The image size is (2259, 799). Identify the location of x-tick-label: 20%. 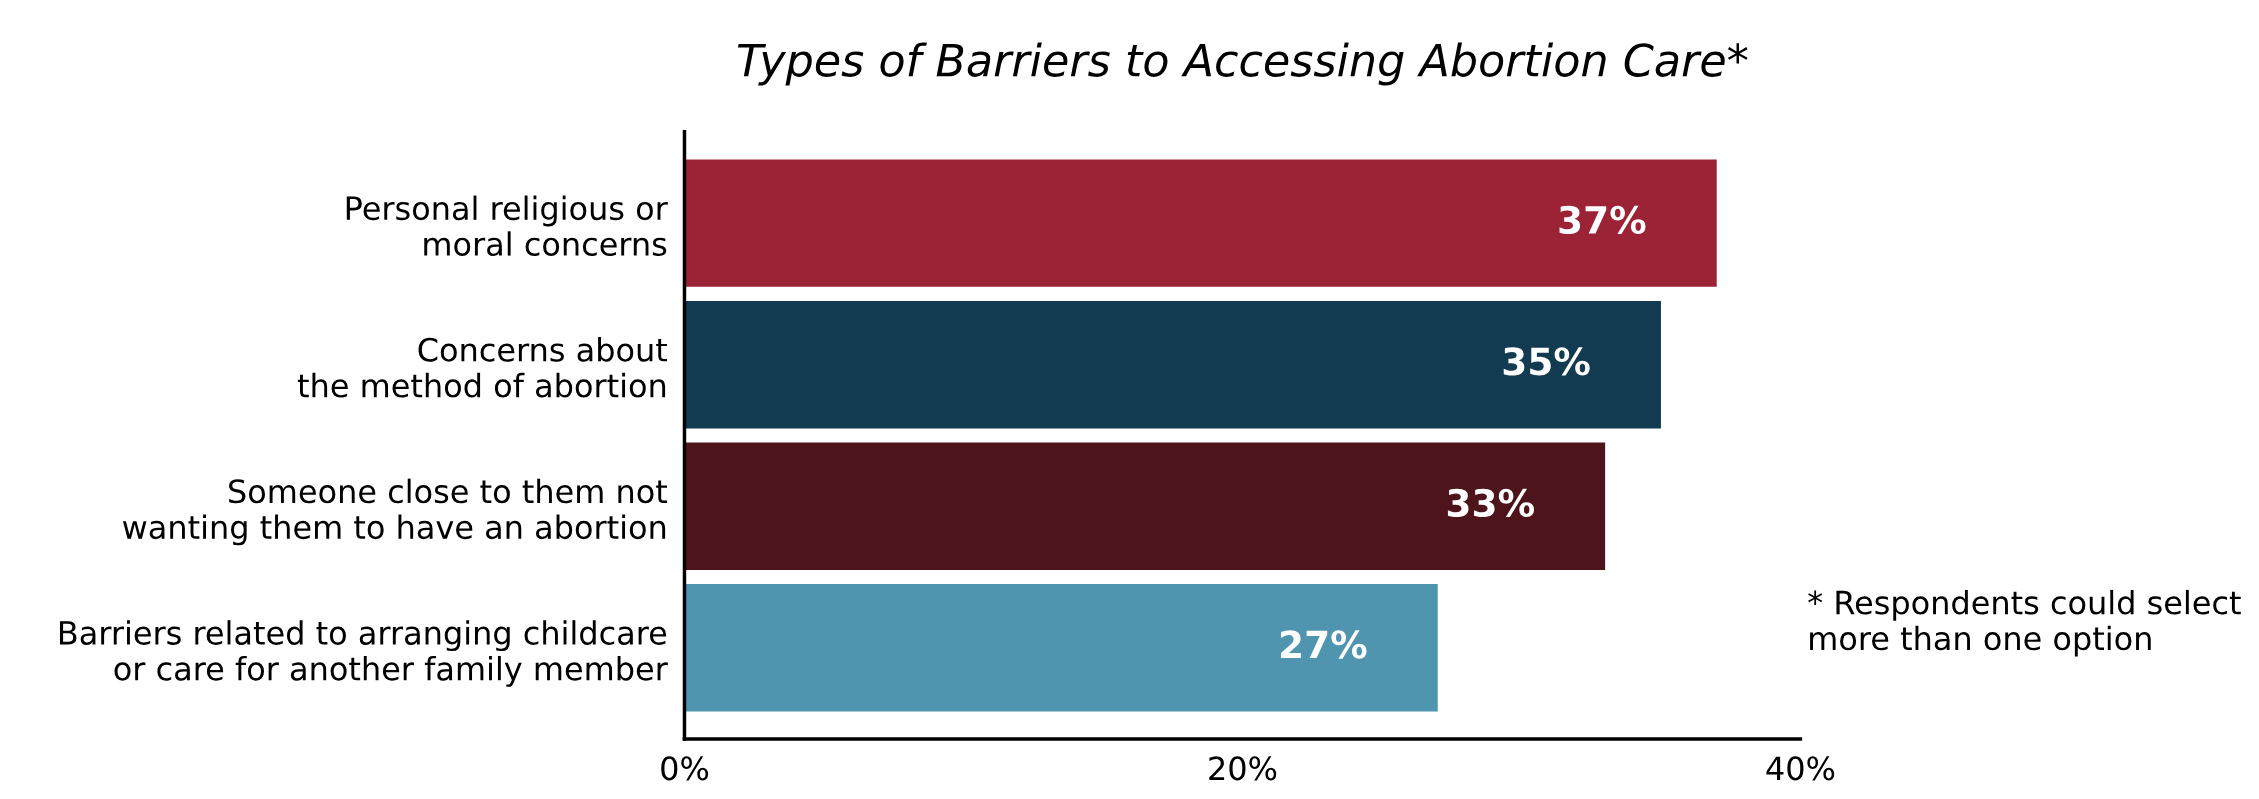
(1243, 768).